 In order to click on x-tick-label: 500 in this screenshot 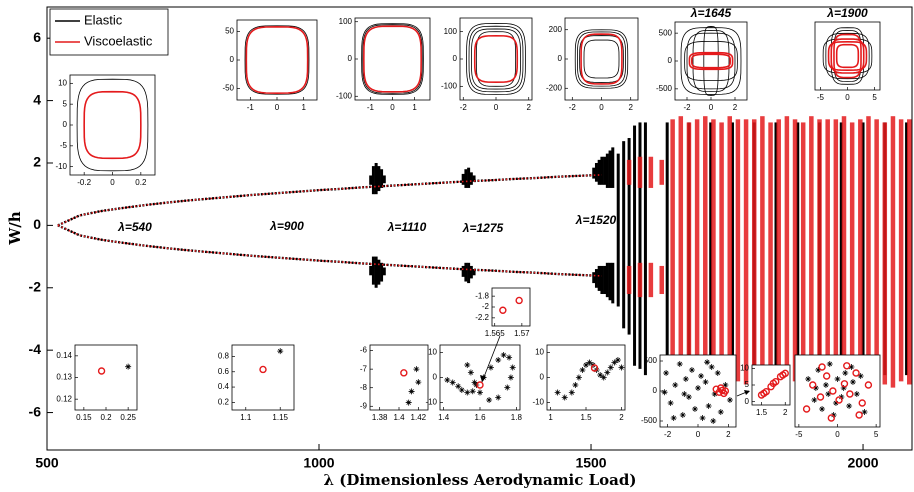, I will do `click(47, 463)`.